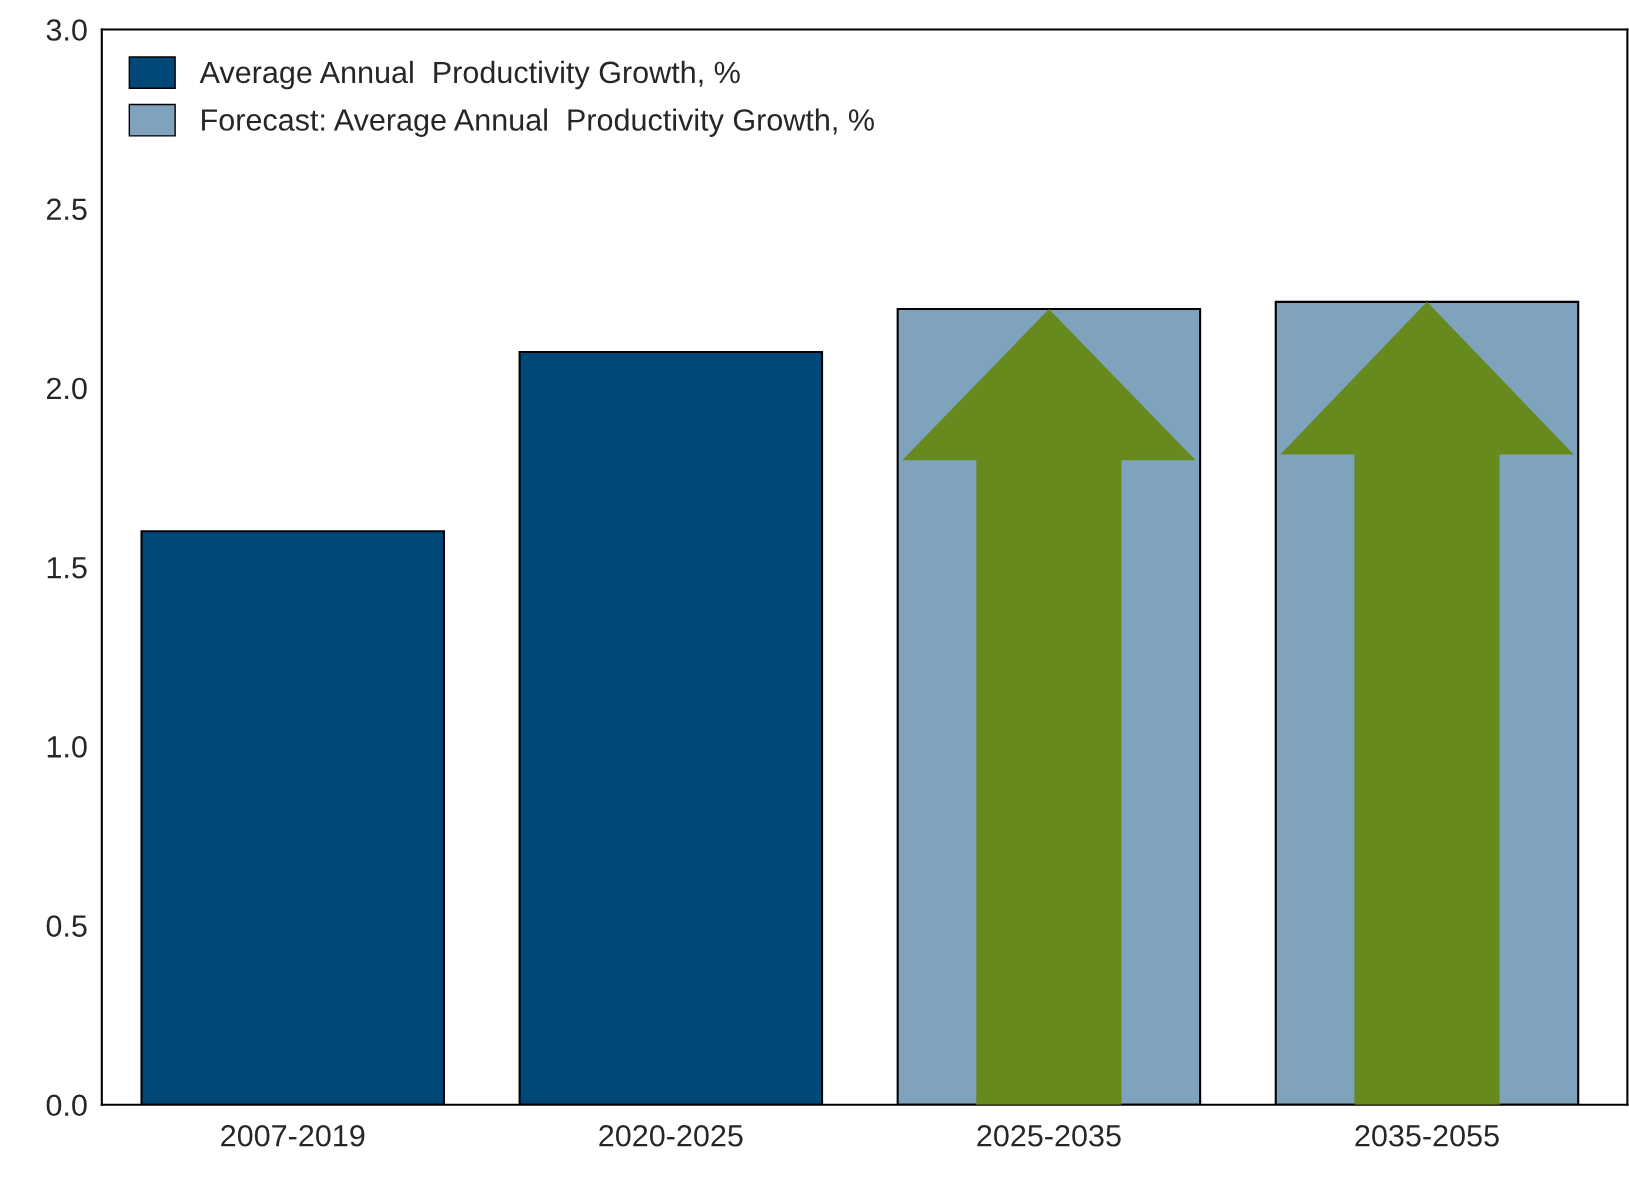 This screenshot has height=1179, width=1629. What do you see at coordinates (1427, 1135) in the screenshot?
I see `x-tick-label: 2035-2055` at bounding box center [1427, 1135].